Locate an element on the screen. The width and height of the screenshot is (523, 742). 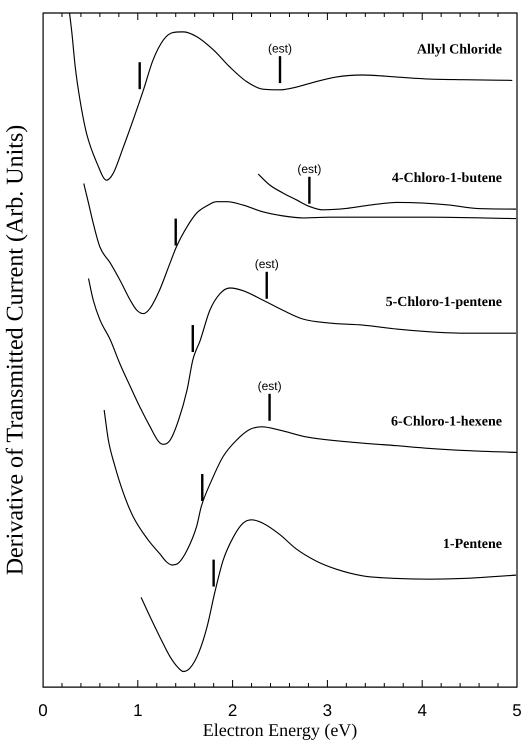
y-axis-title: Derivative of Transmitted Current (Arb. Units) is located at coordinates (15, 350).